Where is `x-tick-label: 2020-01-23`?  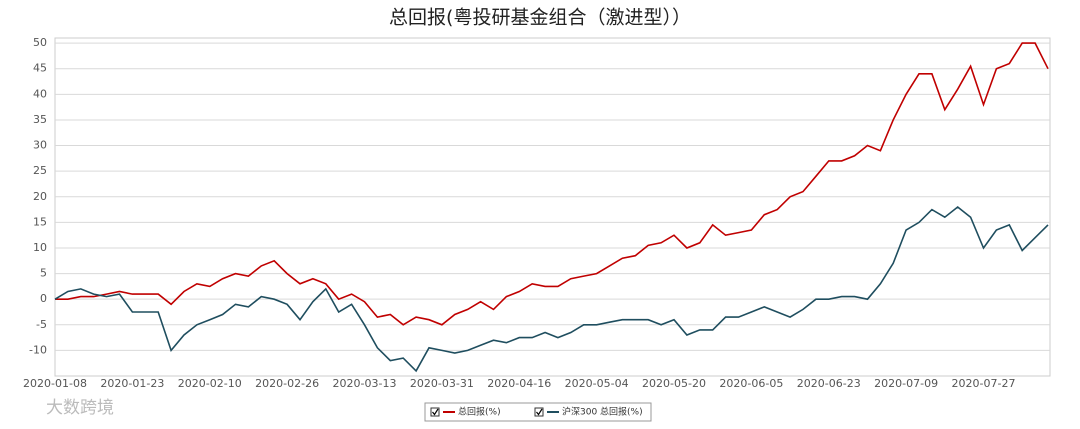
x-tick-label: 2020-01-23 is located at coordinates (132, 383).